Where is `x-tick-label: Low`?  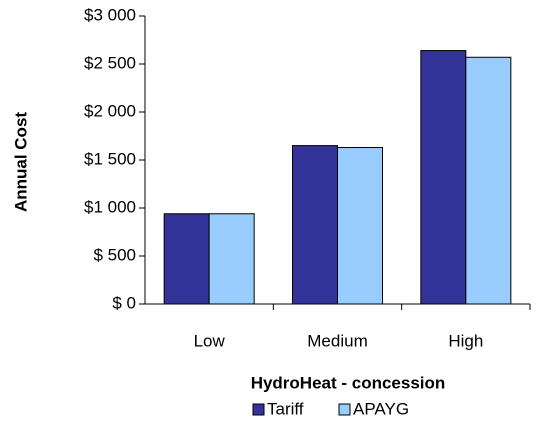
x-tick-label: Low is located at coordinates (210, 340).